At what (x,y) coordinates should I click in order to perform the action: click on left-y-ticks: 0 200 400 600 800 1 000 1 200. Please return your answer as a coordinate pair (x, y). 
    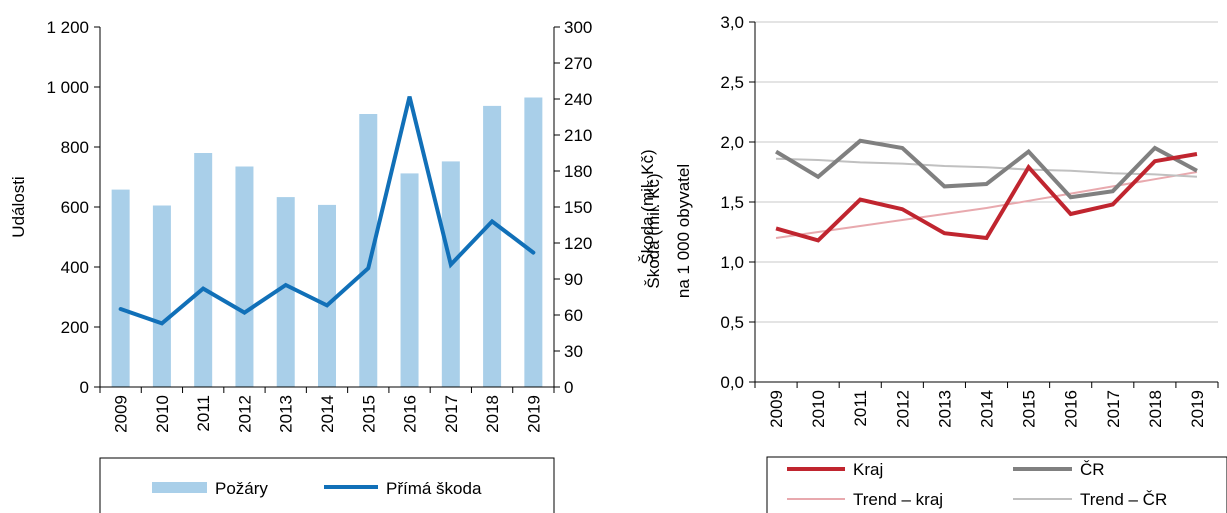
    Looking at the image, I should click on (73, 207).